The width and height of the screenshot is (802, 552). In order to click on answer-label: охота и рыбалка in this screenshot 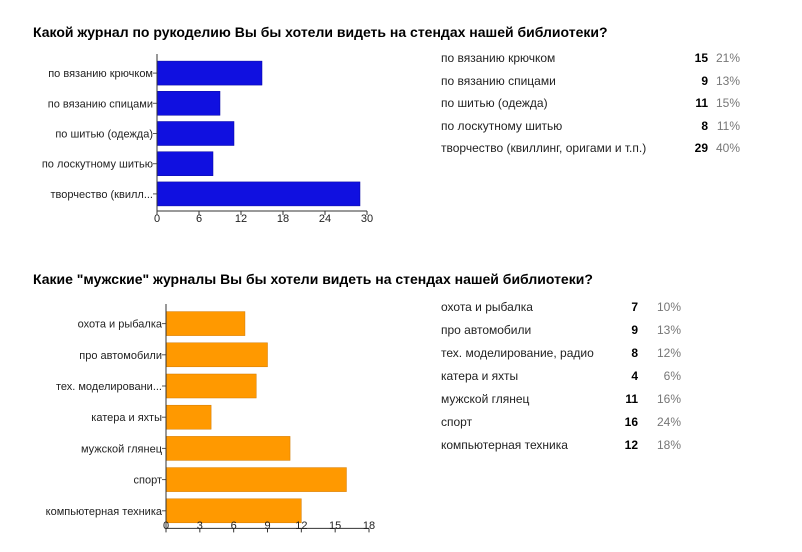, I will do `click(487, 307)`.